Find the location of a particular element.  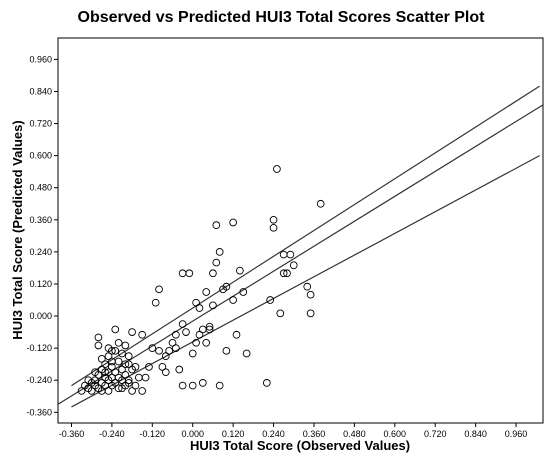

x-tick-label: -0.240 is located at coordinates (112, 434).